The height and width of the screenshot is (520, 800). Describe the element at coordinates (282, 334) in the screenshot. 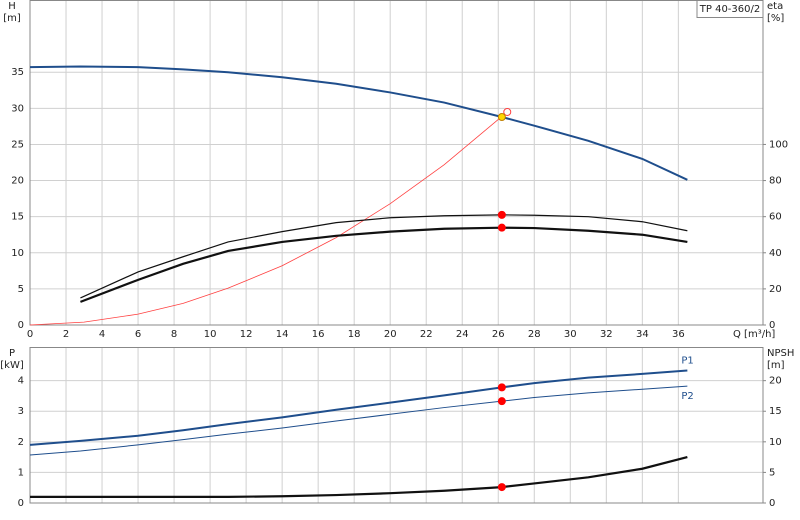

I see `x-tick-label: 14` at that location.